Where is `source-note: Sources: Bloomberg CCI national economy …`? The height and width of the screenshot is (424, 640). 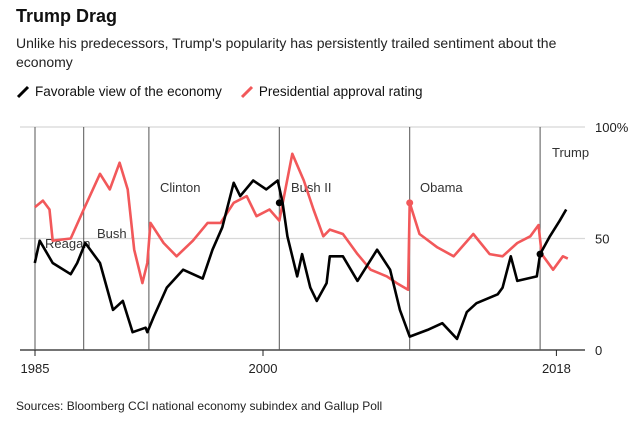
source-note: Sources: Bloomberg CCI national economy … is located at coordinates (199, 406).